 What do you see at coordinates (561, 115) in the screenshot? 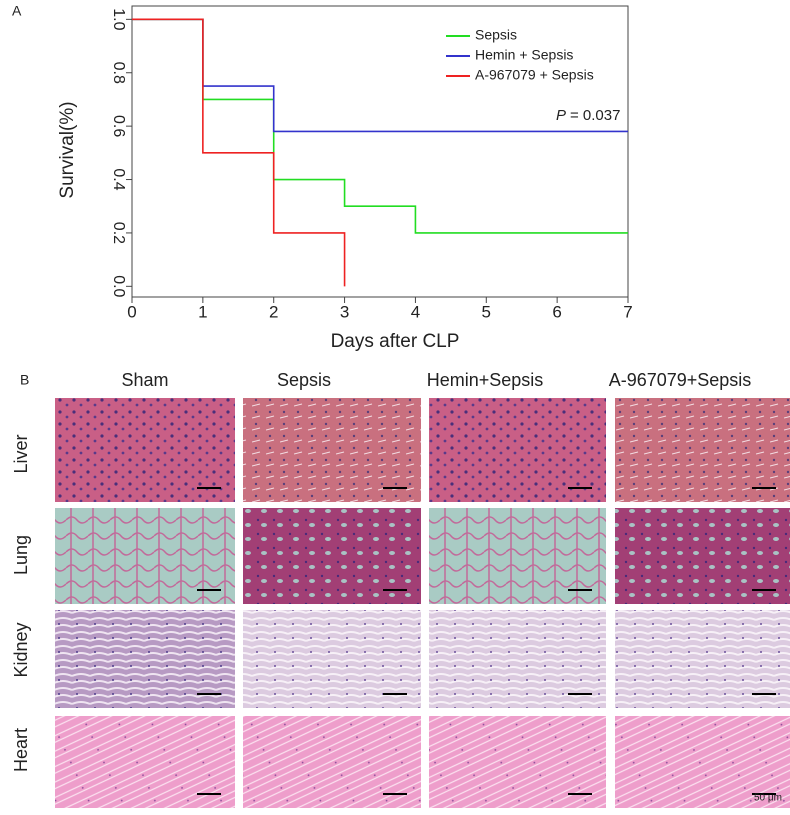
I see `p-symbol: P` at bounding box center [561, 115].